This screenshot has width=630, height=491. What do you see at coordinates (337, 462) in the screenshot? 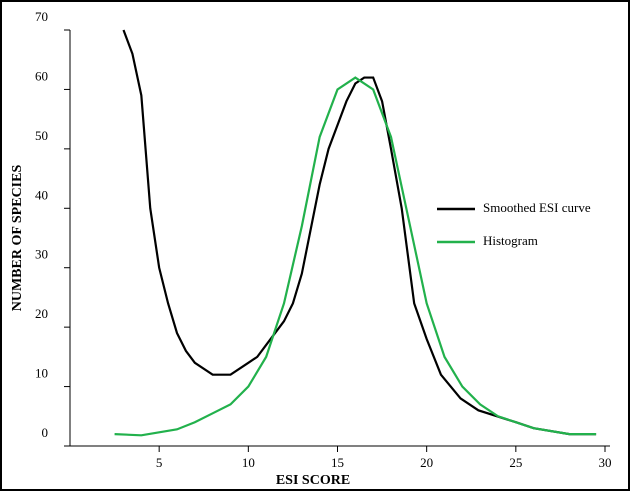
I see `x-tick-label: 15` at bounding box center [337, 462].